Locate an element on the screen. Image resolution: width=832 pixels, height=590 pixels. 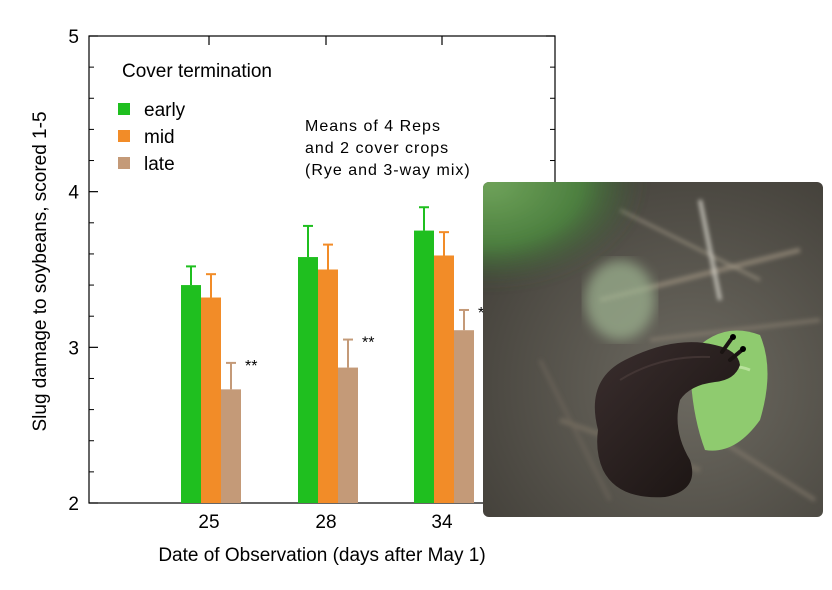
x-tick-label: 34 is located at coordinates (442, 522).